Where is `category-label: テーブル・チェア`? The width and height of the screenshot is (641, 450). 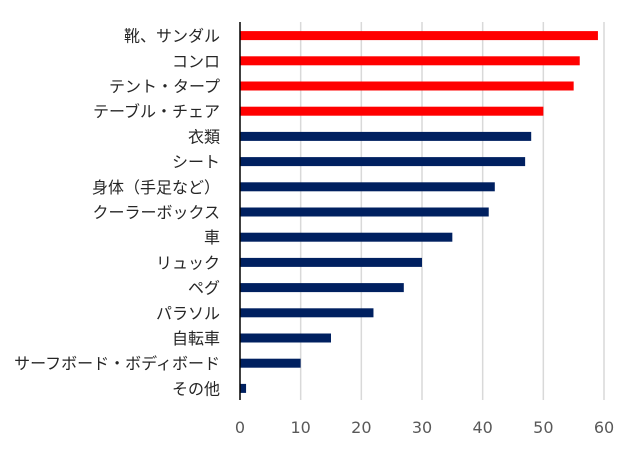 category-label: テーブル・チェア is located at coordinates (156, 111).